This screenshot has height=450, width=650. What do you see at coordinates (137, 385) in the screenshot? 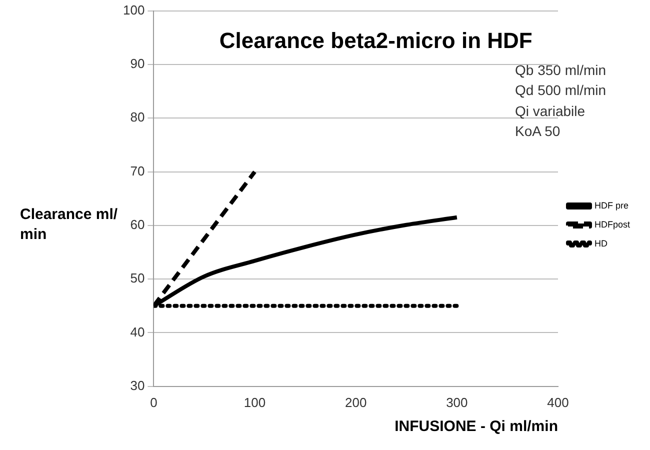
I see `y-tick-label: 30` at bounding box center [137, 385].